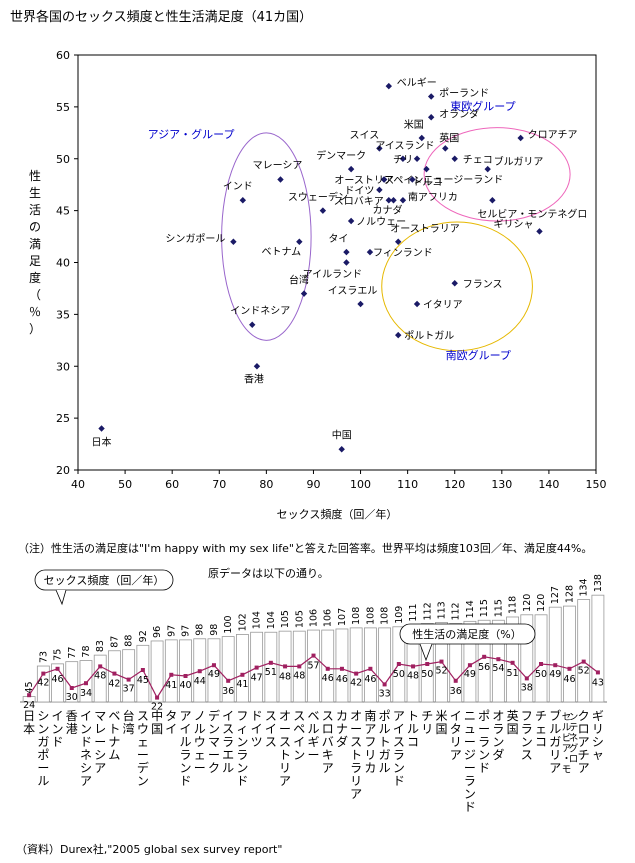  I want to click on frequency-value-label: 97, so click(186, 631).